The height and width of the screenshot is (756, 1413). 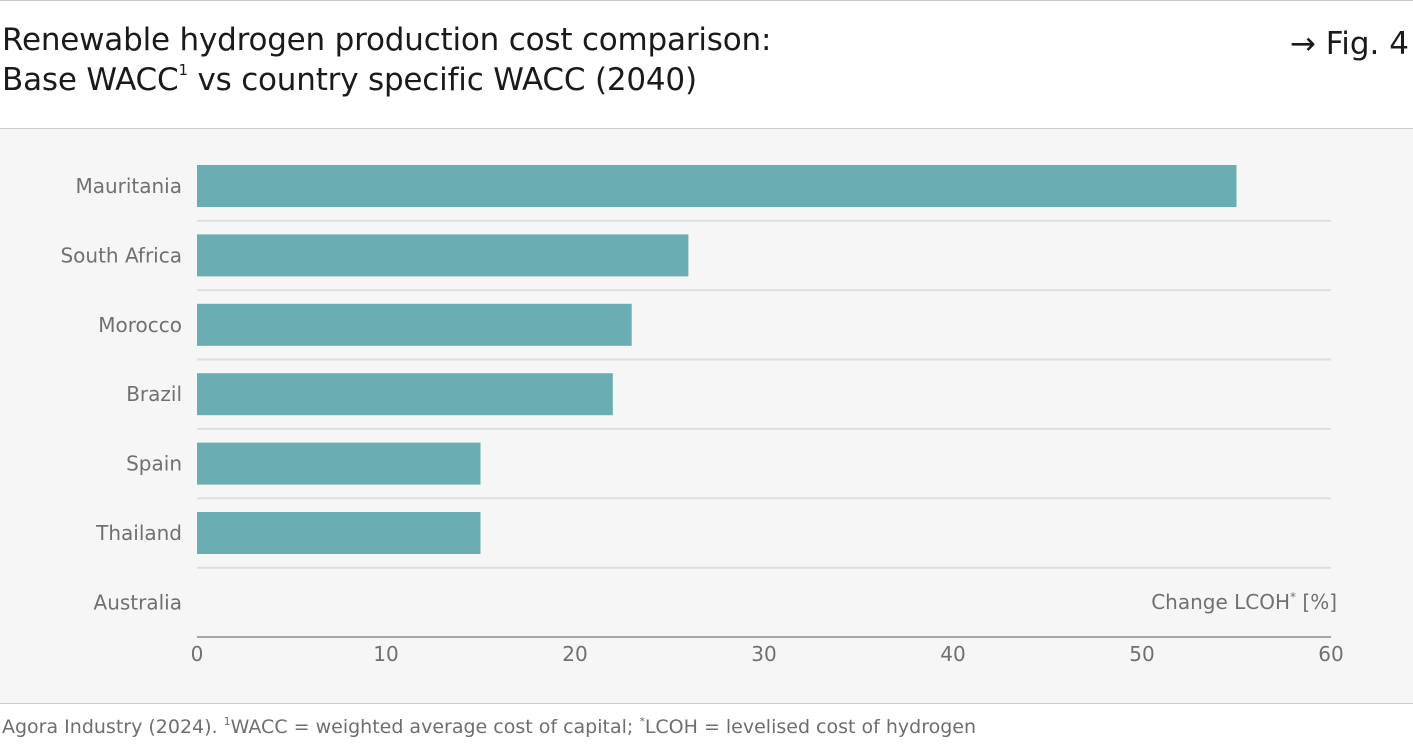 What do you see at coordinates (90, 80) in the screenshot?
I see `title-line-2-main: Base WACC` at bounding box center [90, 80].